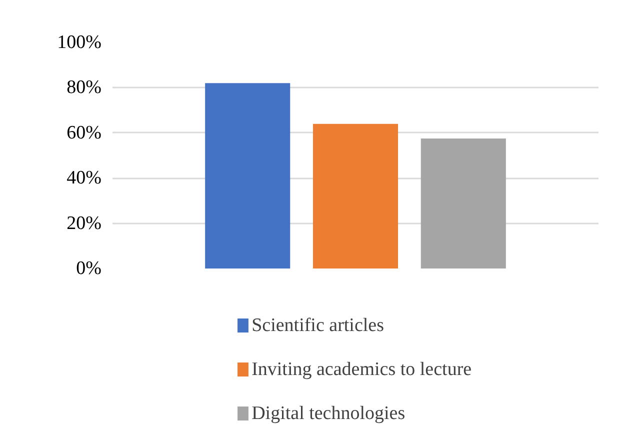  What do you see at coordinates (84, 178) in the screenshot?
I see `y-tick-label: 40%` at bounding box center [84, 178].